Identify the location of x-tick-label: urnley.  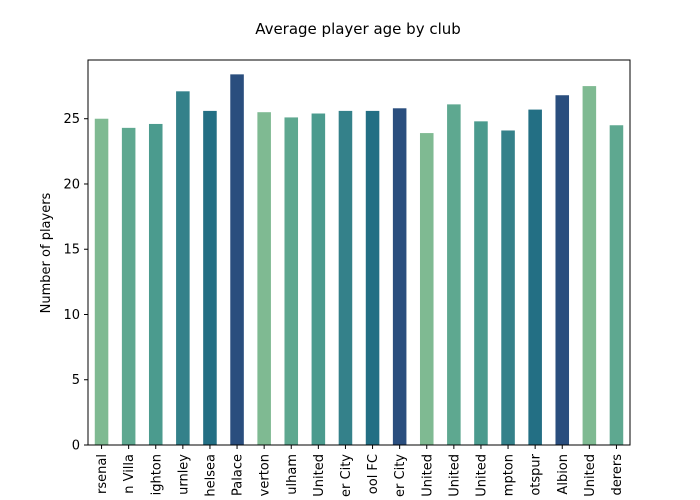
(183, 474).